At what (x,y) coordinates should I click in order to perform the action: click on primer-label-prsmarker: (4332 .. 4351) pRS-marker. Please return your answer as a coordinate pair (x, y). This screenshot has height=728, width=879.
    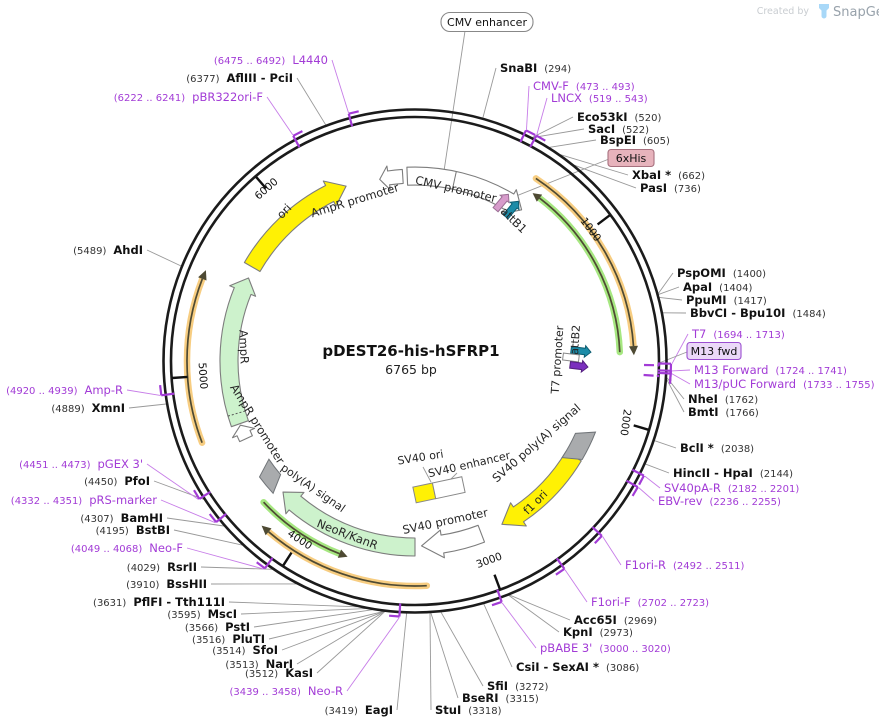
    Looking at the image, I should click on (84, 500).